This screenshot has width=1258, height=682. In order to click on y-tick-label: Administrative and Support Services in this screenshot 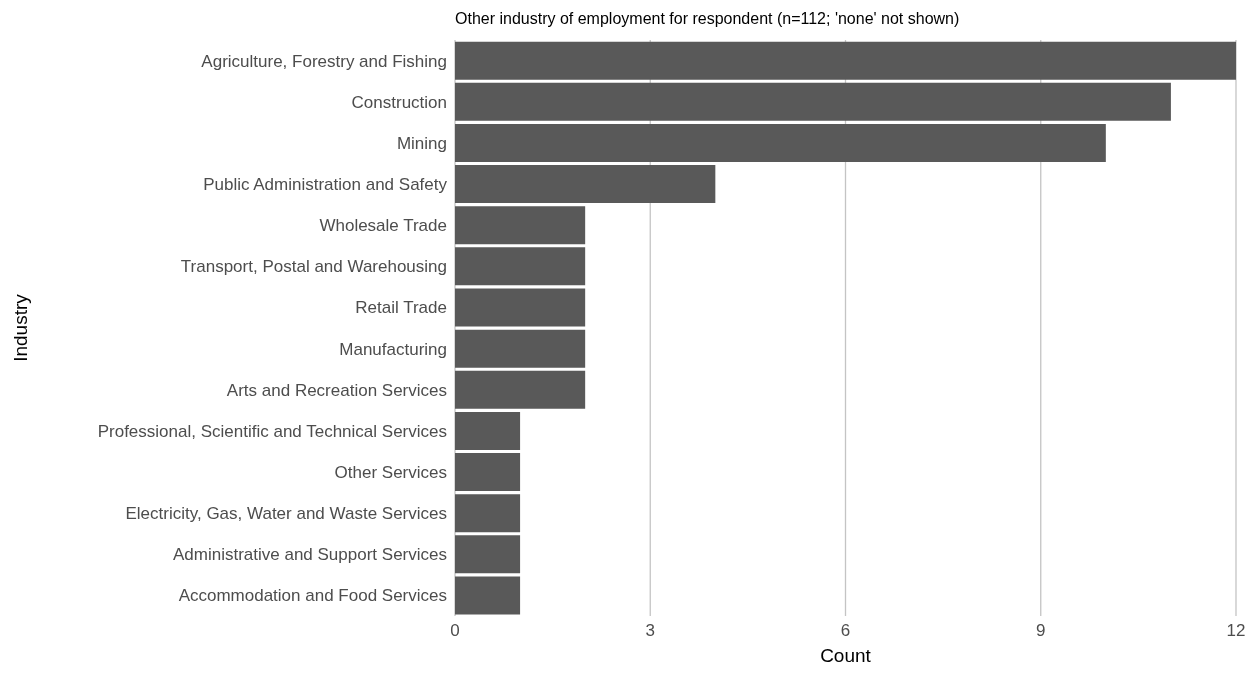, I will do `click(309, 555)`.